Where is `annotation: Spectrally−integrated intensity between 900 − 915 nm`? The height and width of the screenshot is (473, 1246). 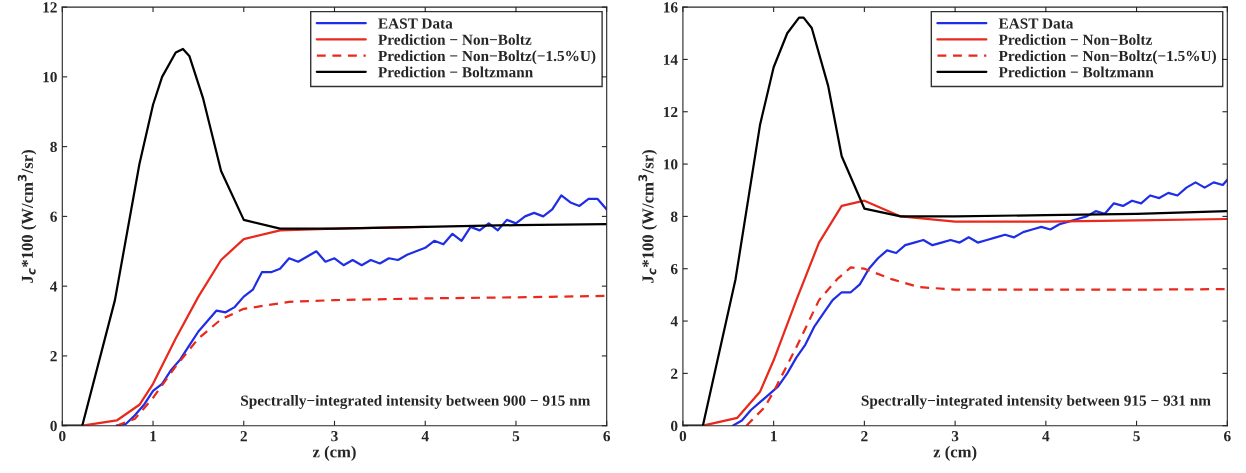
annotation: Spectrally−integrated intensity between 900 − 915 nm is located at coordinates (416, 401).